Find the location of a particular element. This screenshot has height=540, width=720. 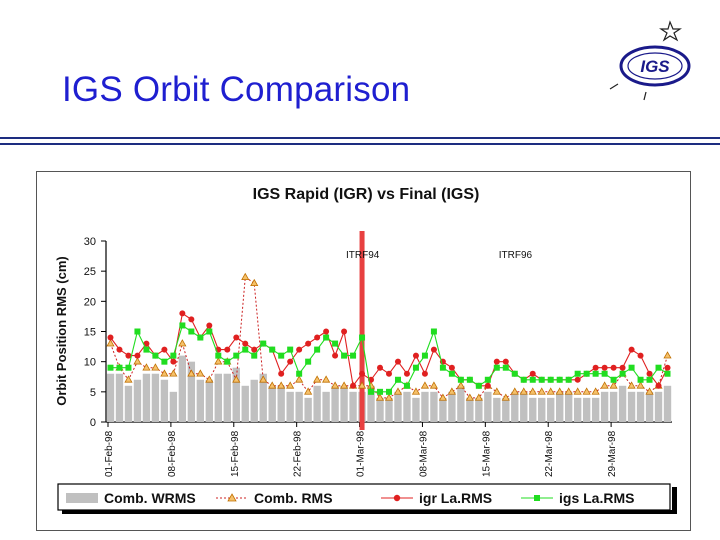

legend-box is located at coordinates (364, 497).